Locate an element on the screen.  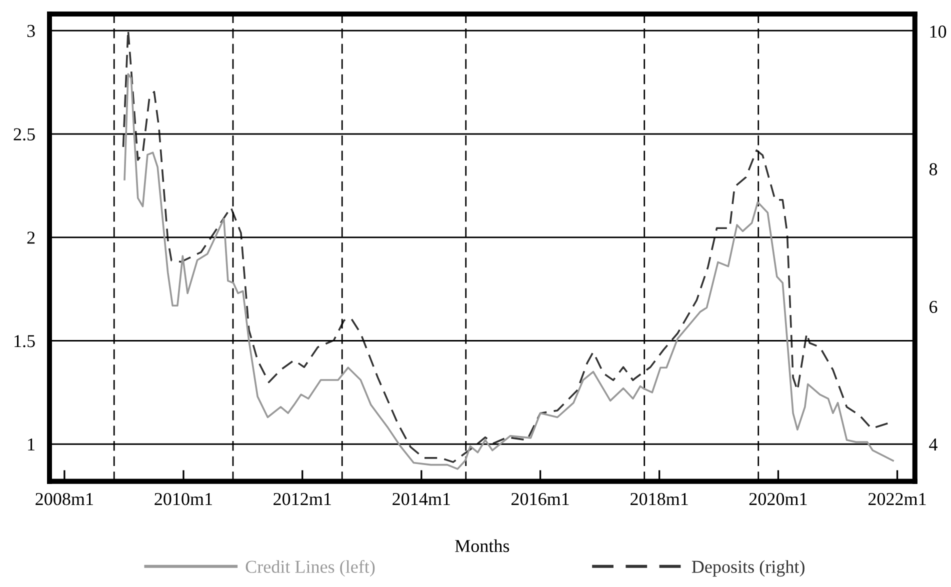
x-tick-label: 2010m1 is located at coordinates (183, 499).